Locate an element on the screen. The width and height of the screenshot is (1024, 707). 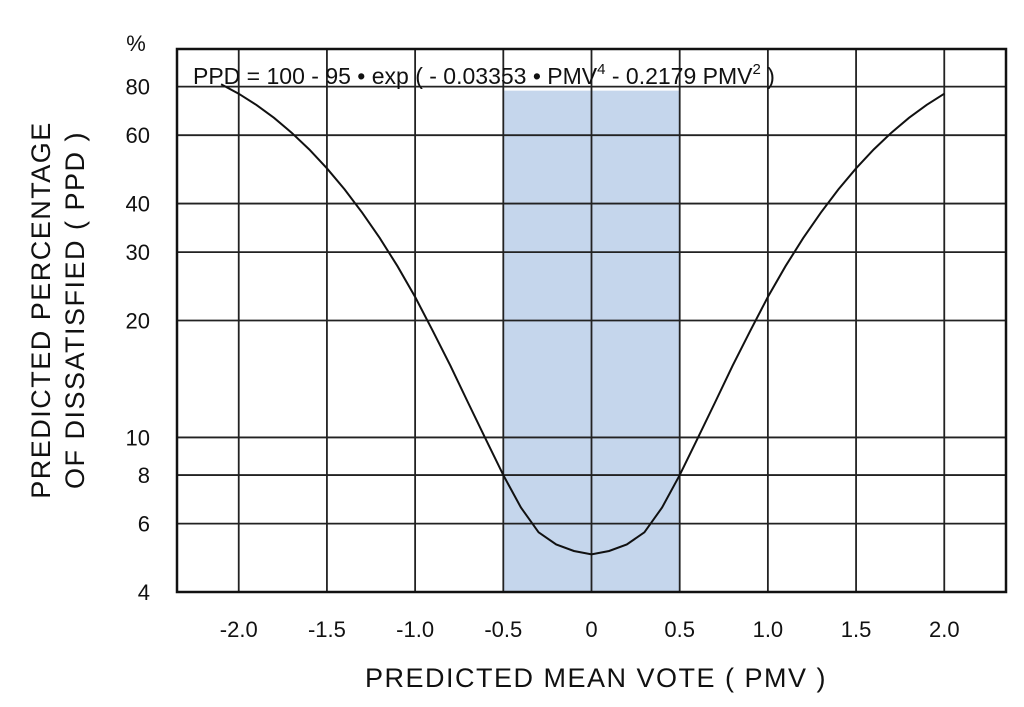
y-unit-label: % is located at coordinates (136, 43).